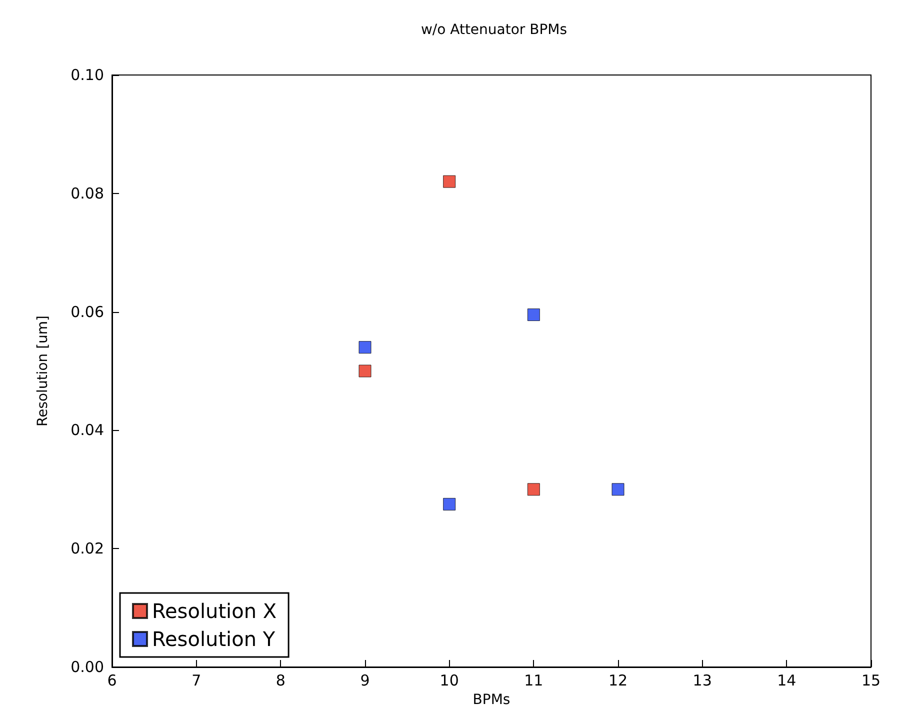 The width and height of the screenshot is (907, 713). Describe the element at coordinates (87, 193) in the screenshot. I see `y-tick-label: 0.08` at that location.